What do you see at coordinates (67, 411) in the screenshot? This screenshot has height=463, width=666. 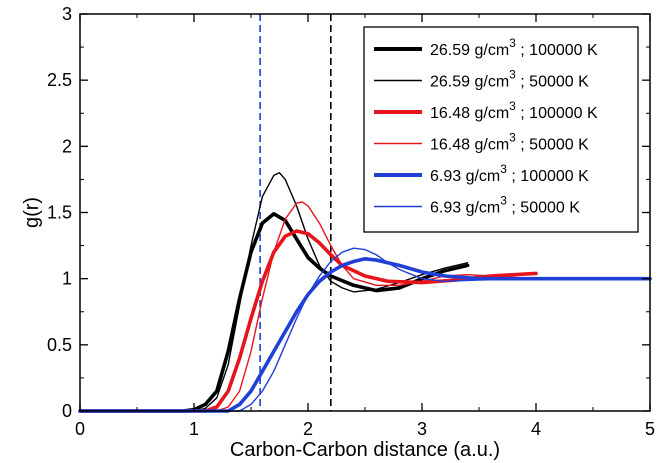 I see `y-tick-label: 0` at bounding box center [67, 411].